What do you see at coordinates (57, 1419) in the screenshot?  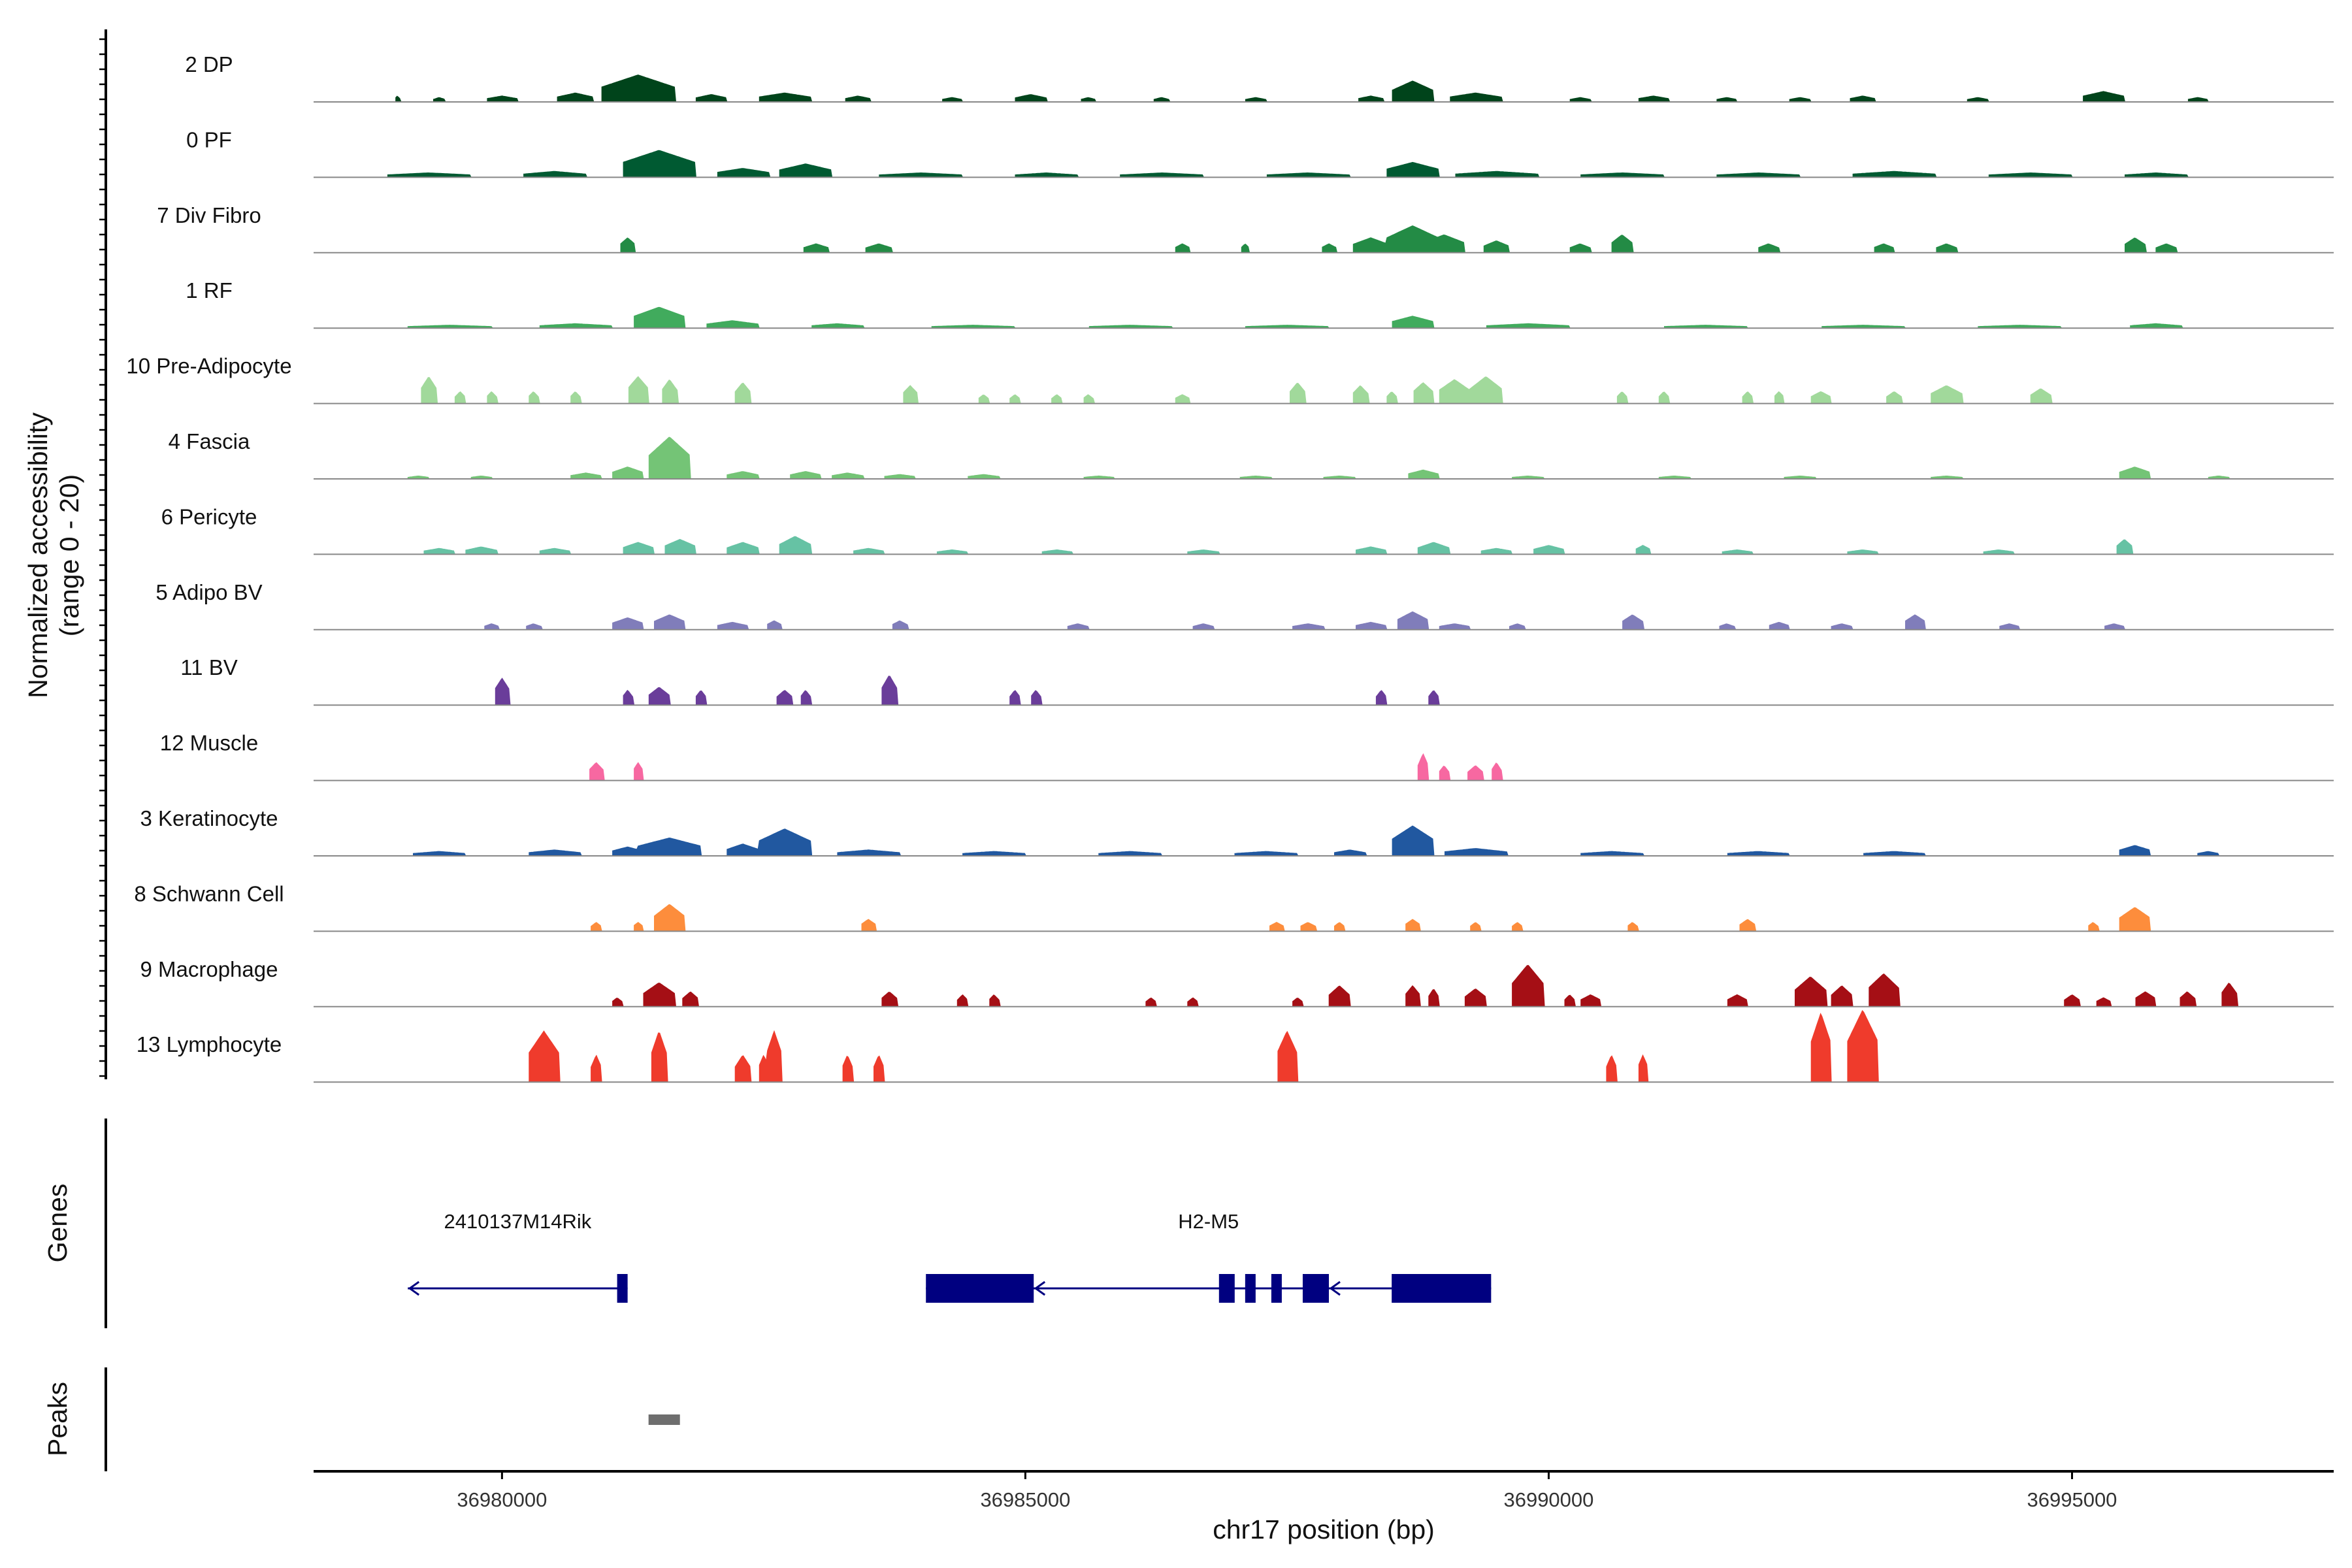 I see `peaks-panel-title: Peaks` at bounding box center [57, 1419].